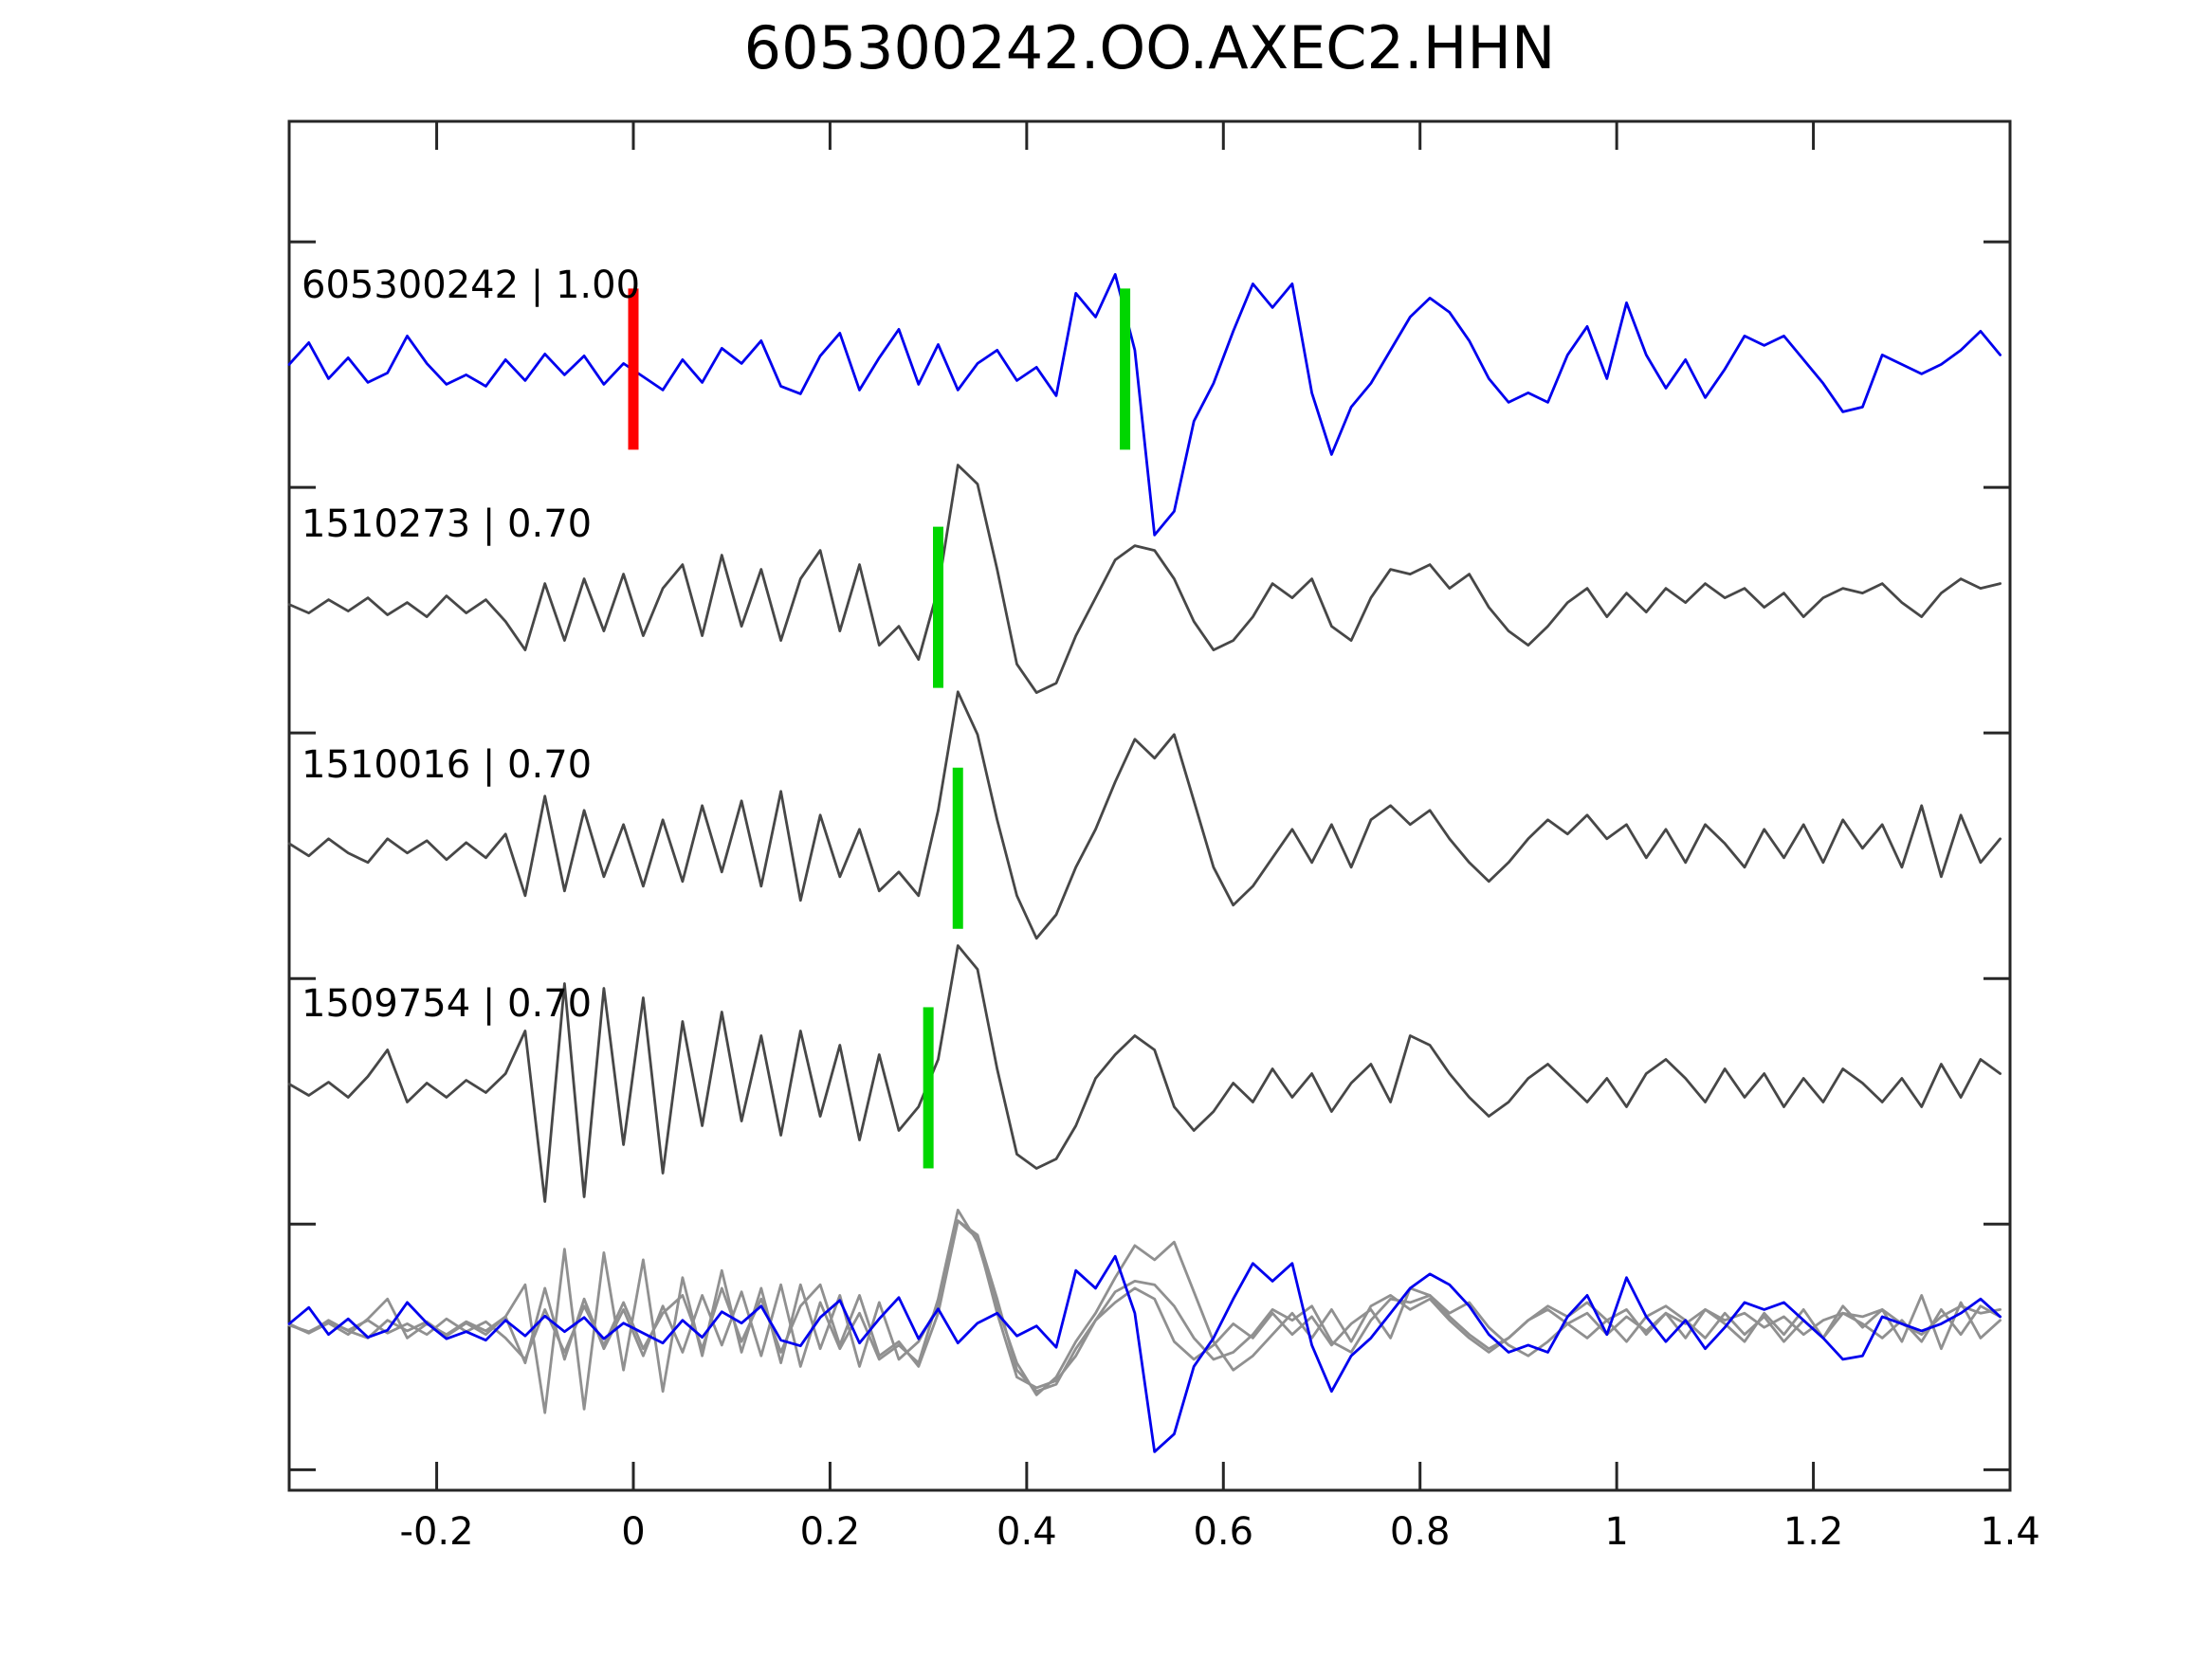 Image resolution: width=2212 pixels, height=1659 pixels. I want to click on trace-label-1509754: 1509754 | 0.70, so click(447, 1004).